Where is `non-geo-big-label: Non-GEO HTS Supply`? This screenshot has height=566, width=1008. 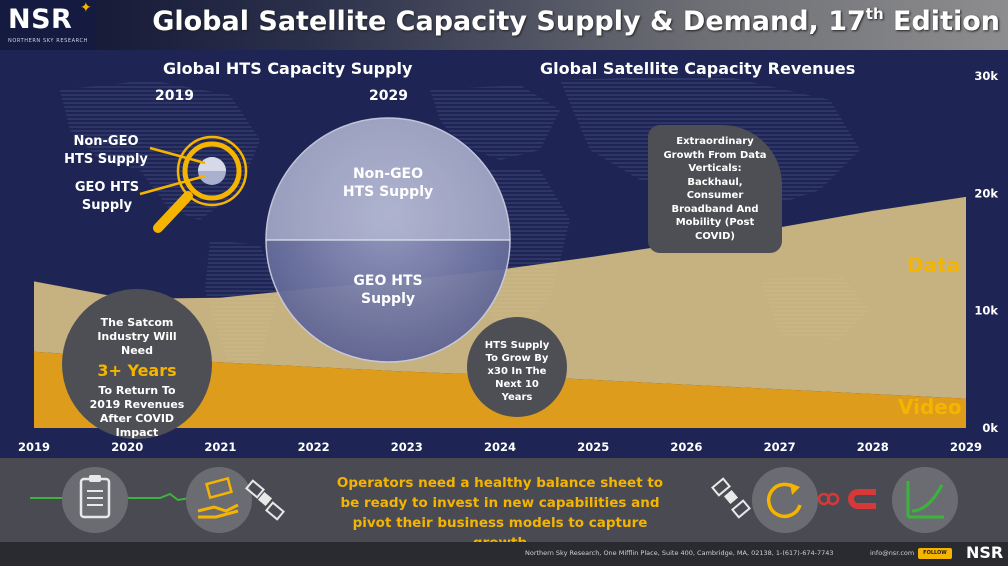
non-geo-big-label: Non-GEO HTS Supply is located at coordinates (388, 183).